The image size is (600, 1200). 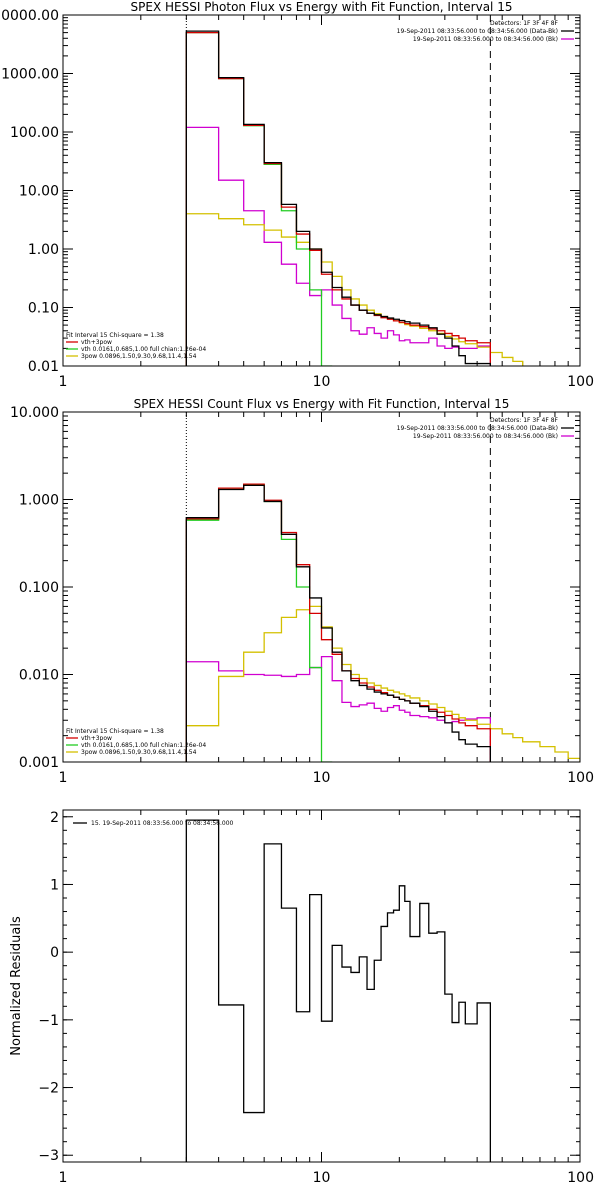 What do you see at coordinates (16, 986) in the screenshot?
I see `y-axis-label: Normalized Residuals` at bounding box center [16, 986].